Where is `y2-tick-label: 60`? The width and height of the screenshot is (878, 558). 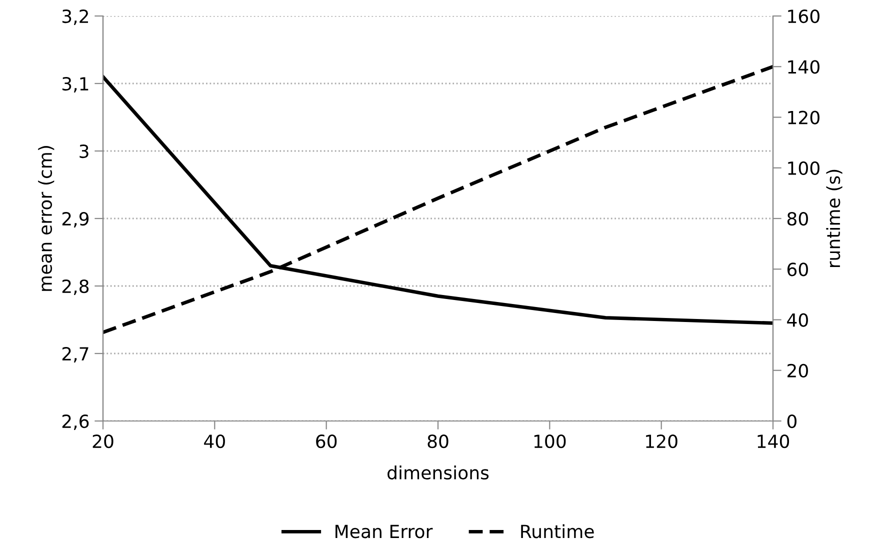 y2-tick-label: 60 is located at coordinates (797, 269).